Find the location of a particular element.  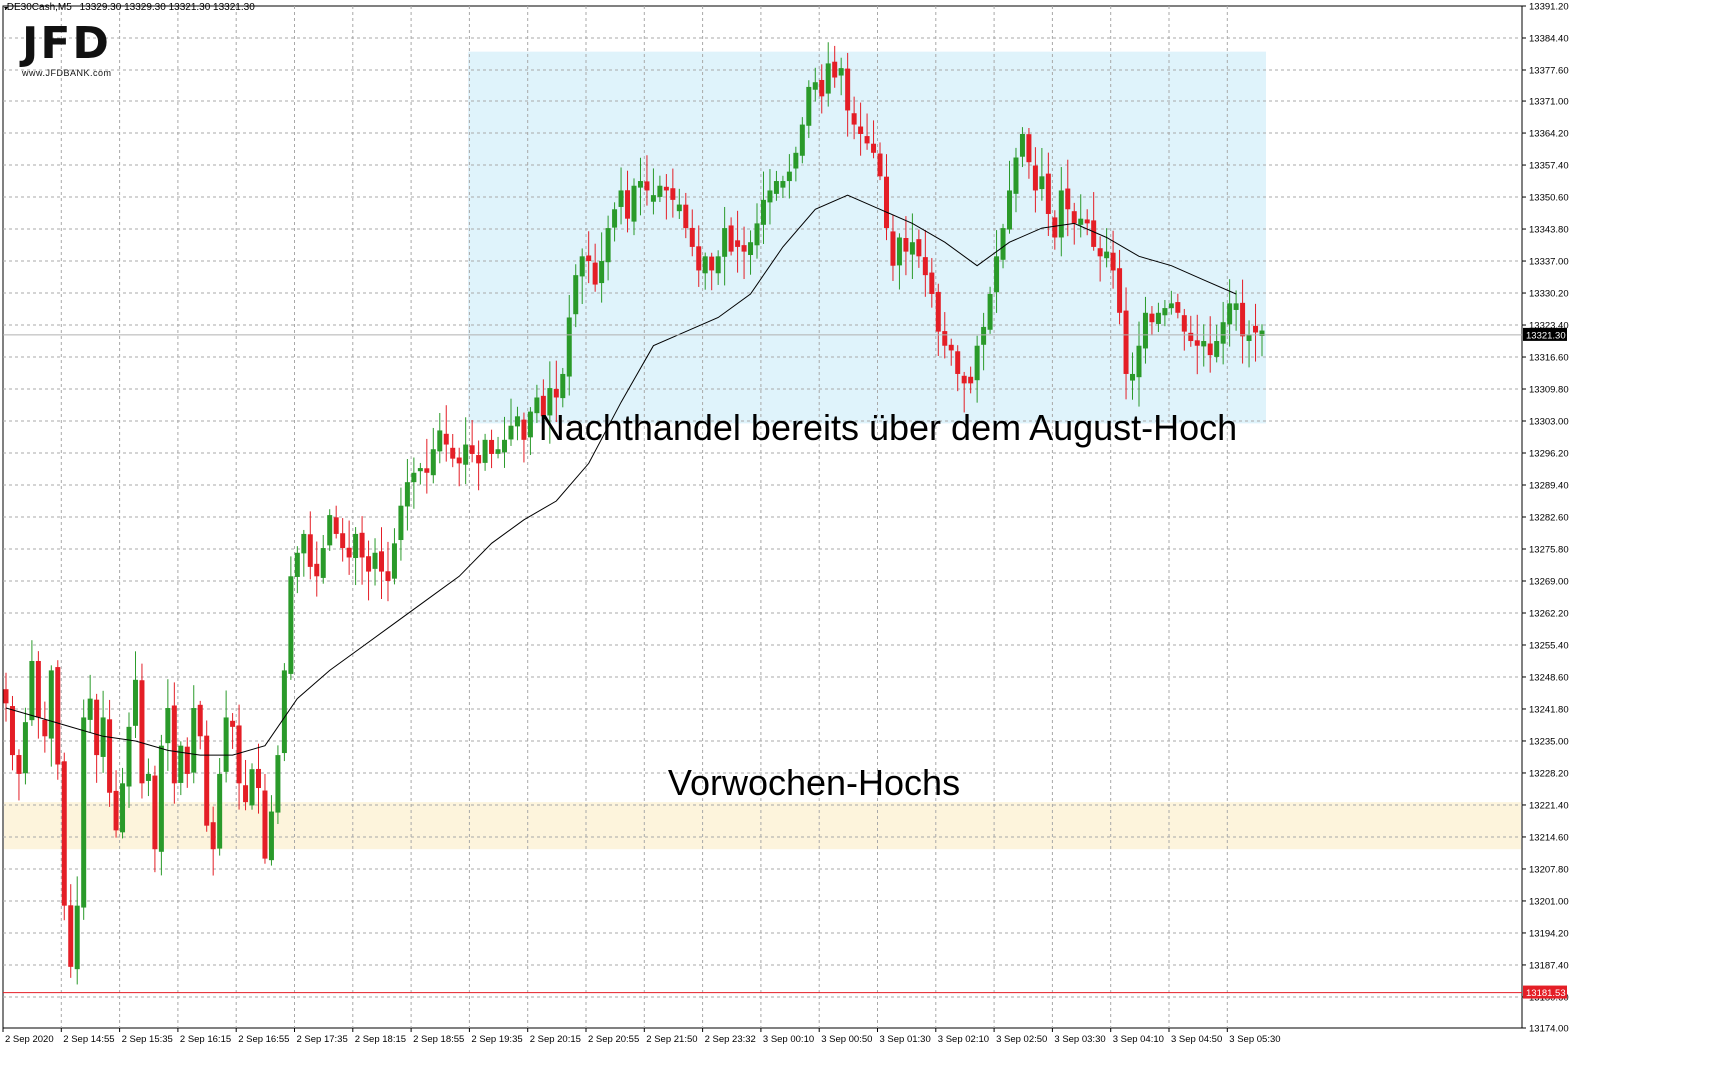

zone-prior-week-highs is located at coordinates (762, 826).